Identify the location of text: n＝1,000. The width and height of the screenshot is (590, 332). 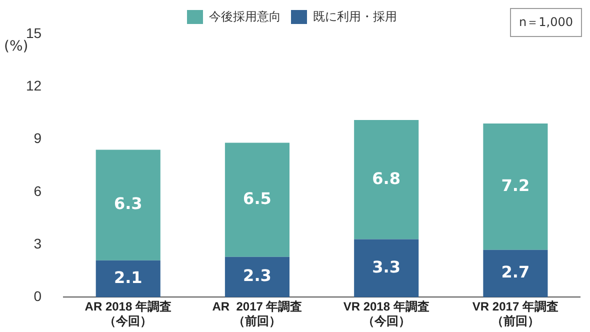
(546, 22).